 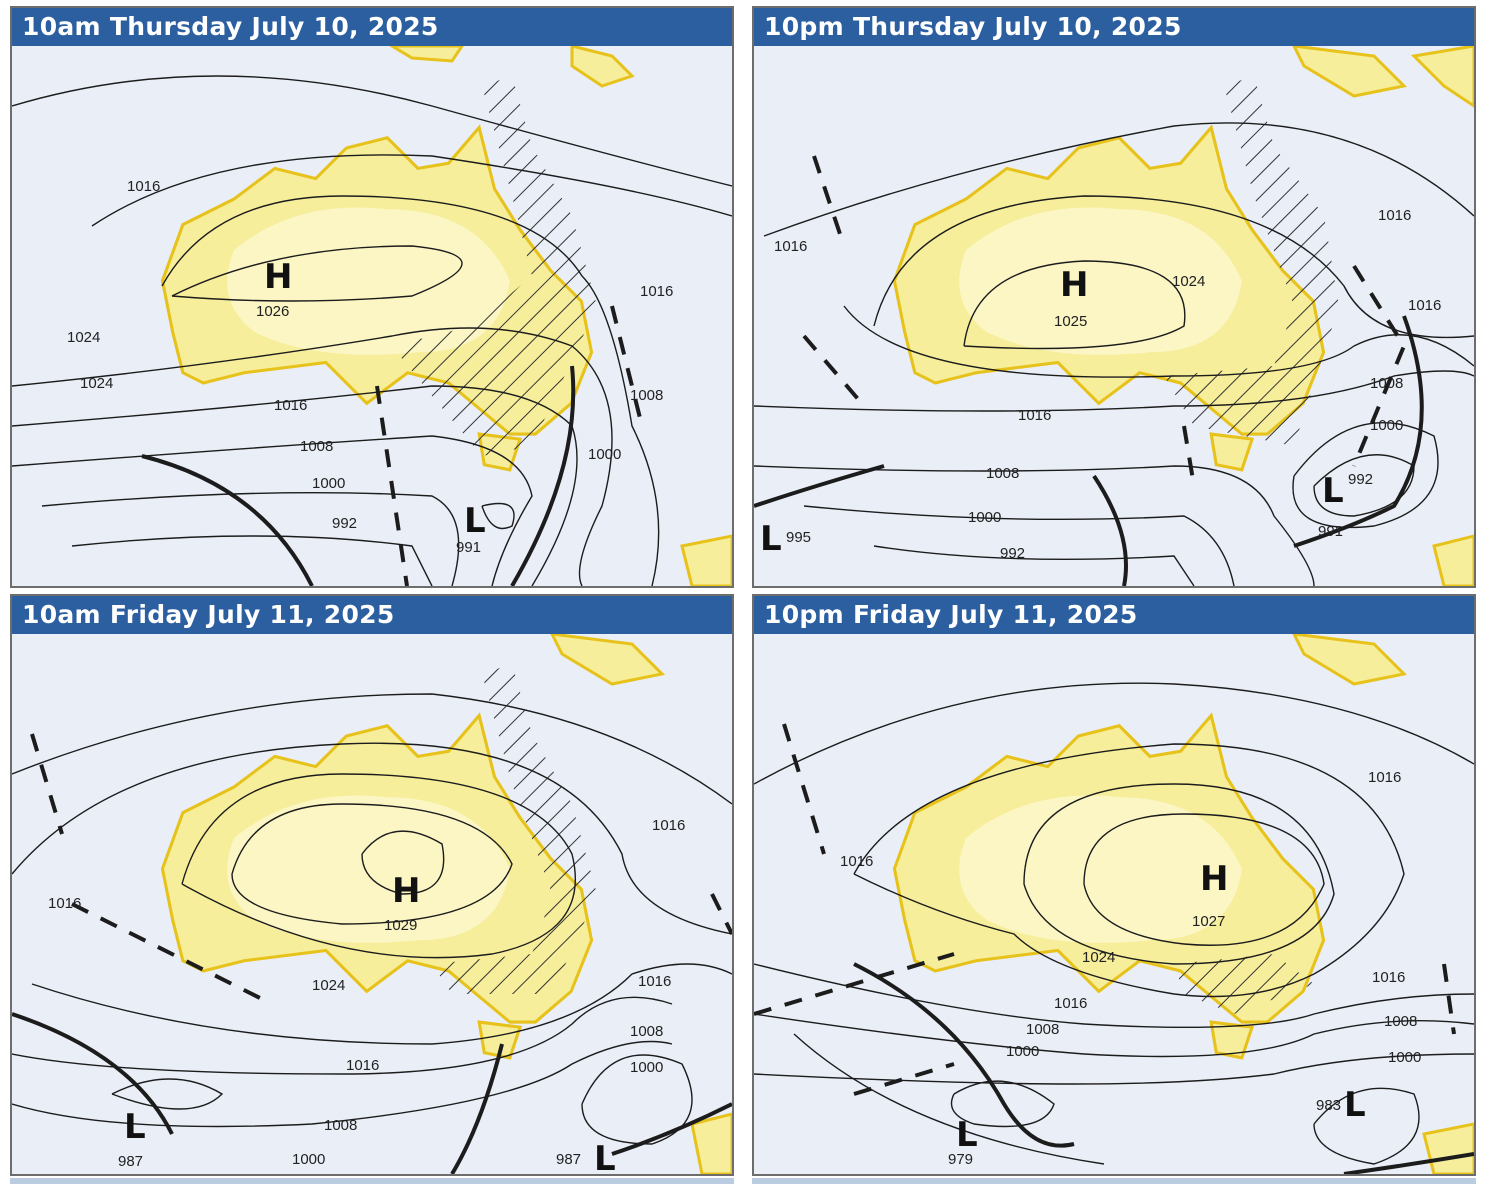 I want to click on panel-title: 10am Thursday July 10, 2025, so click(x=372, y=27).